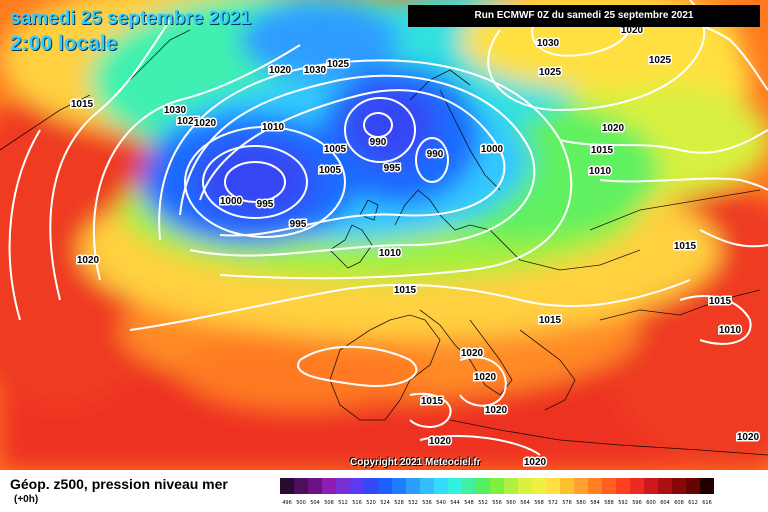  Describe the element at coordinates (707, 503) in the screenshot. I see `scale-value: 616` at that location.